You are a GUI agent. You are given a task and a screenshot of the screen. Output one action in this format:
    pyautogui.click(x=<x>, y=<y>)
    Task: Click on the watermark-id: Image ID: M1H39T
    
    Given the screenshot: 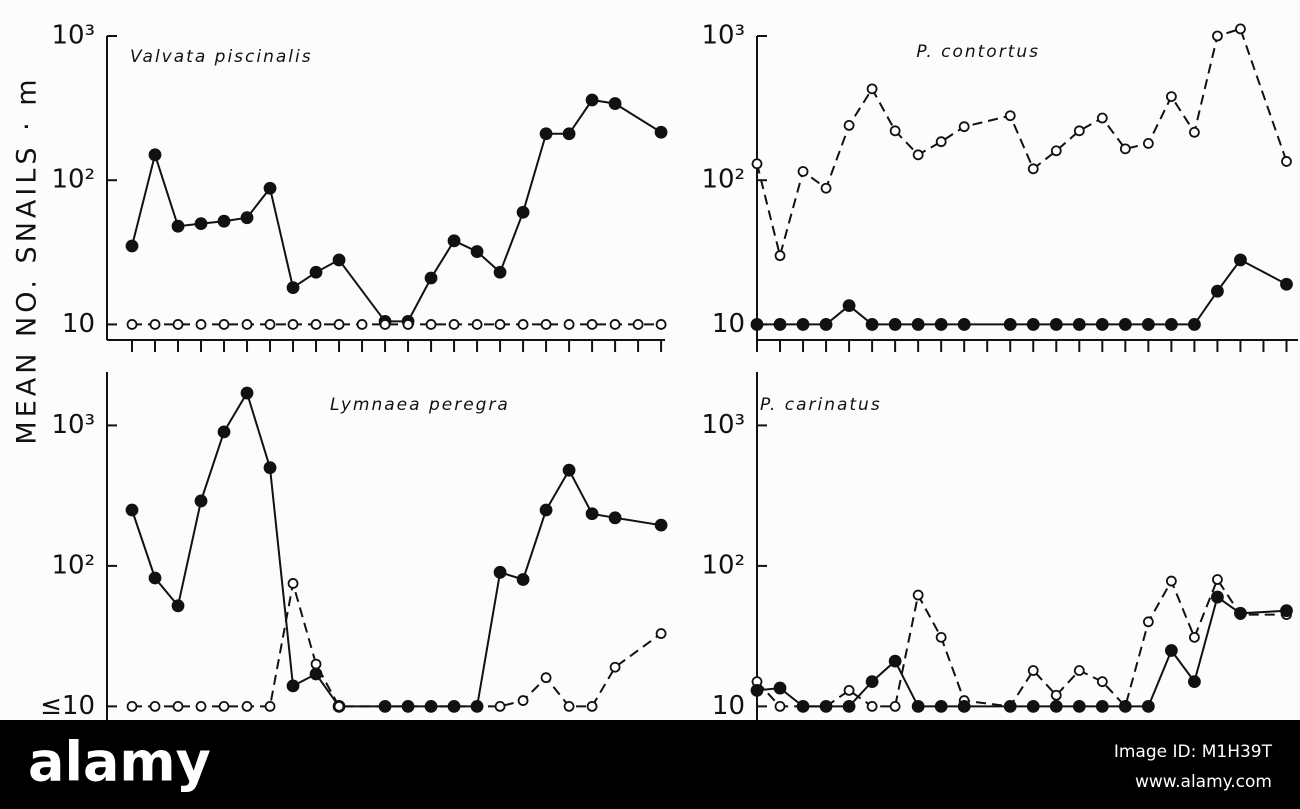 What is the action you would take?
    pyautogui.click(x=1193, y=752)
    